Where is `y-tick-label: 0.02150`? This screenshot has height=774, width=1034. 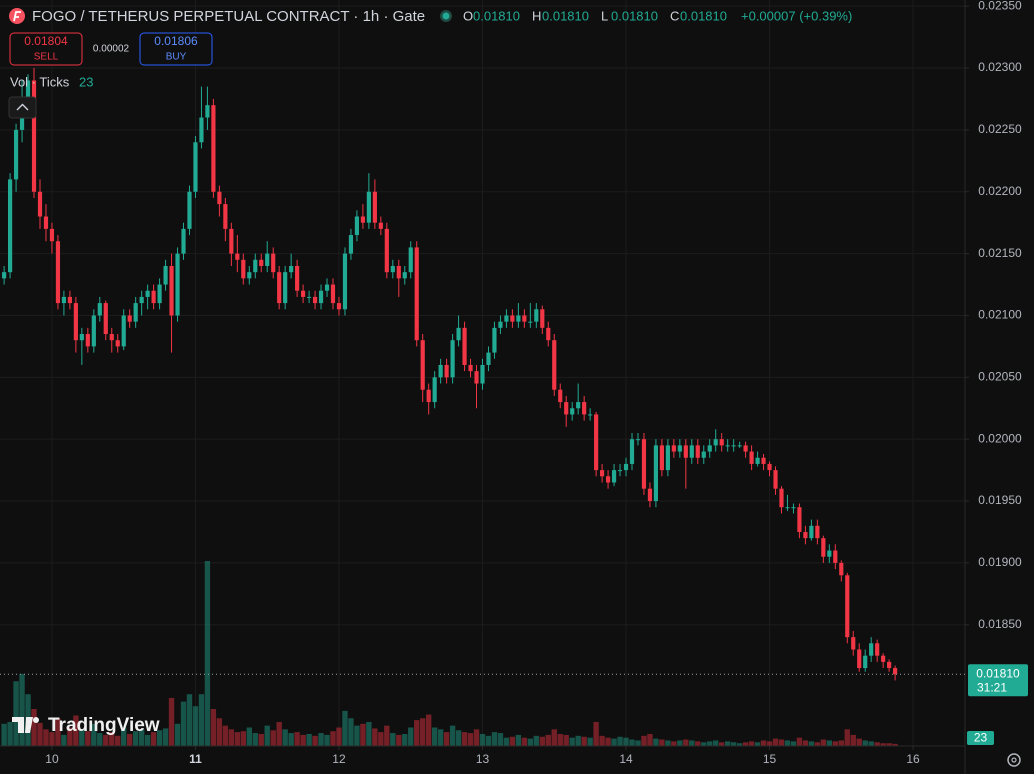
y-tick-label: 0.02150 is located at coordinates (1000, 253).